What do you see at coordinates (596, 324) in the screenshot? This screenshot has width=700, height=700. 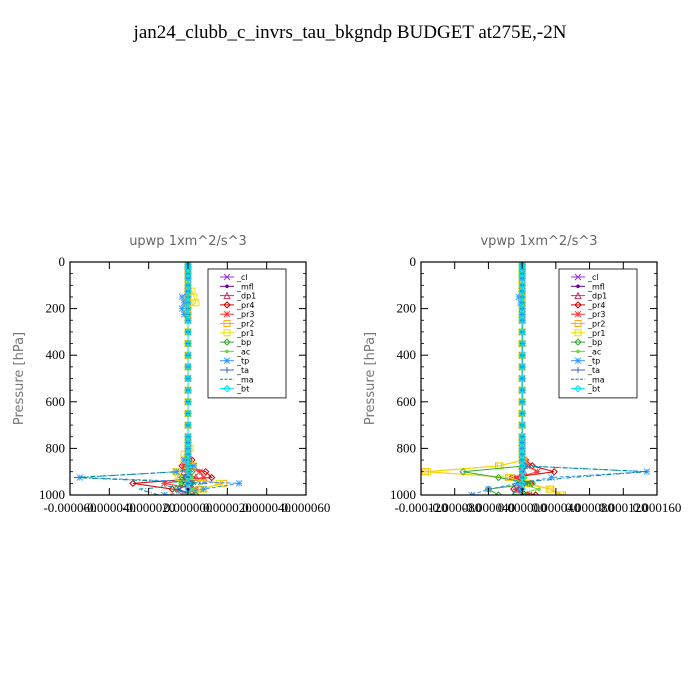 I see `legend-label_pr2: _pr2` at bounding box center [596, 324].